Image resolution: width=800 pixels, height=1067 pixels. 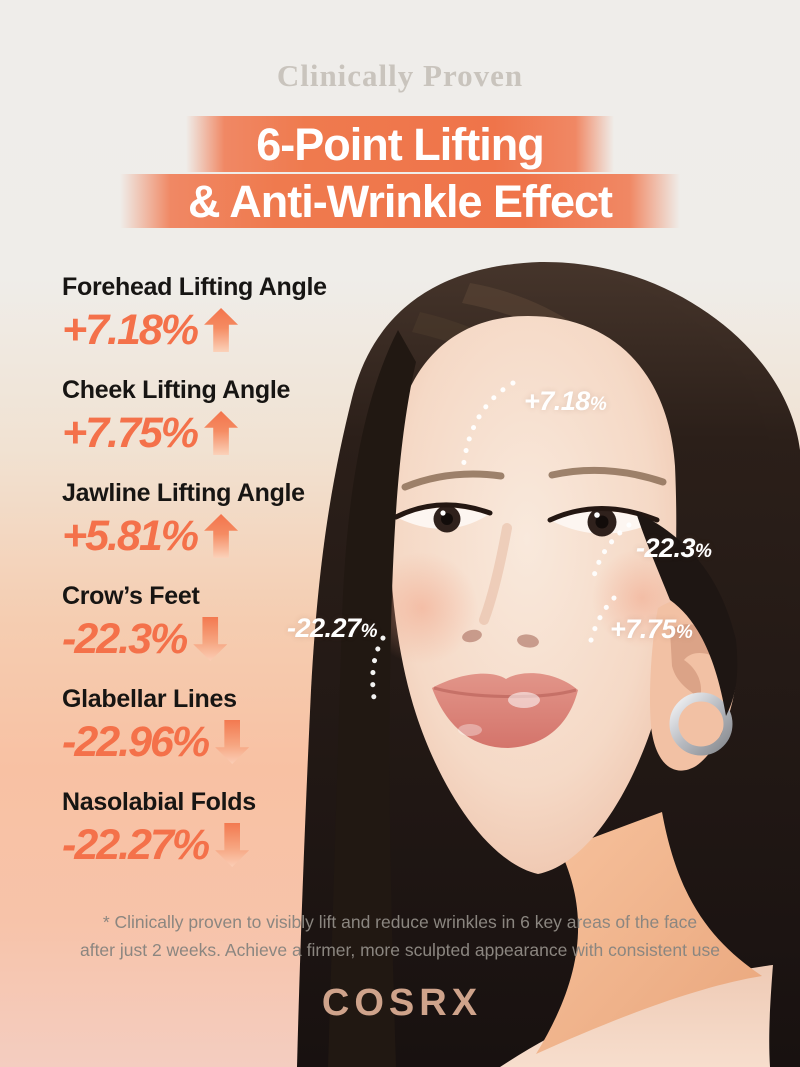 What do you see at coordinates (447, 519) in the screenshot?
I see `pupil-left` at bounding box center [447, 519].